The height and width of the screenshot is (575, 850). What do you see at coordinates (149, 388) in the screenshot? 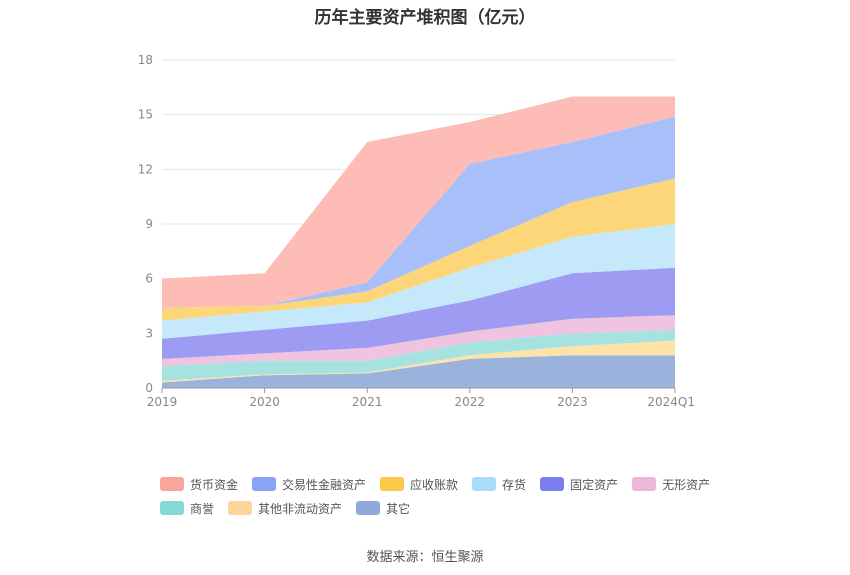
I see `y-tick-label: 0` at bounding box center [149, 388].